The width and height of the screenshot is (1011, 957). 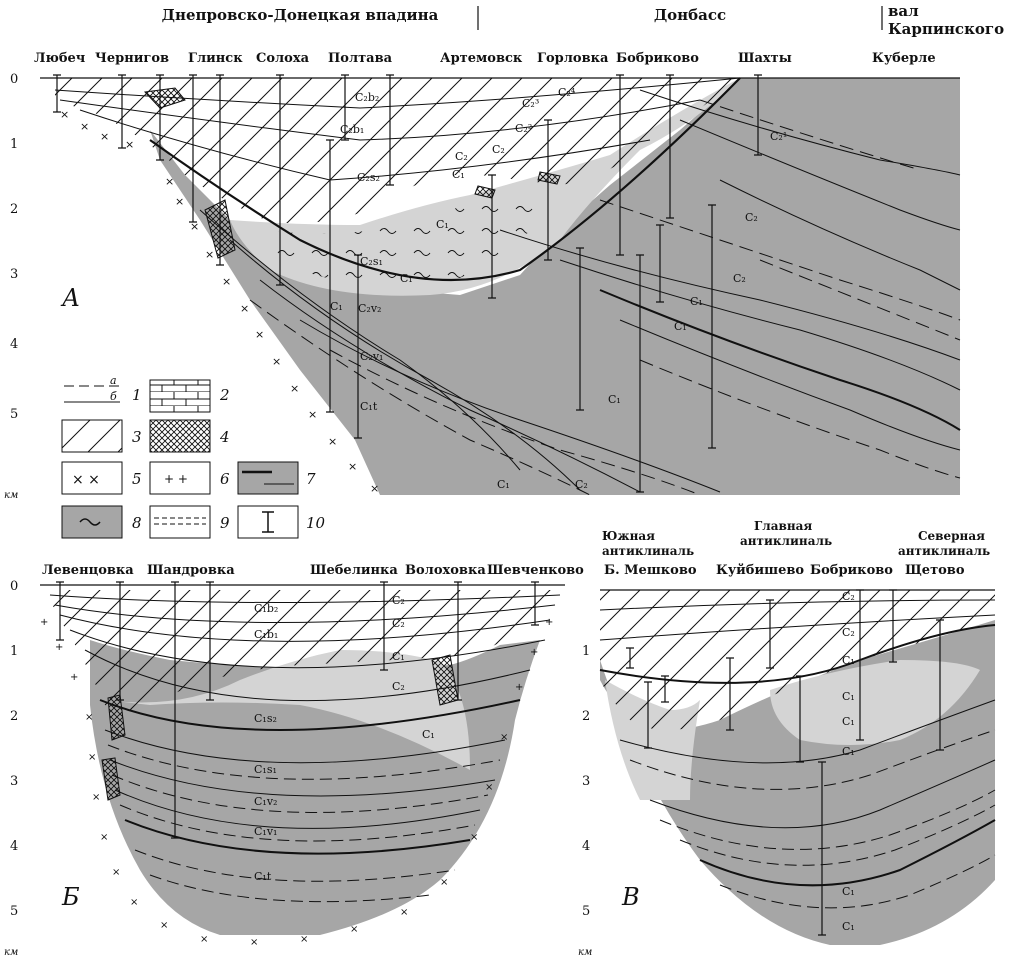 What do you see at coordinates (585, 800) in the screenshot?
I see `depth-axis-v: 1 2 3 4 5 км` at bounding box center [585, 800].